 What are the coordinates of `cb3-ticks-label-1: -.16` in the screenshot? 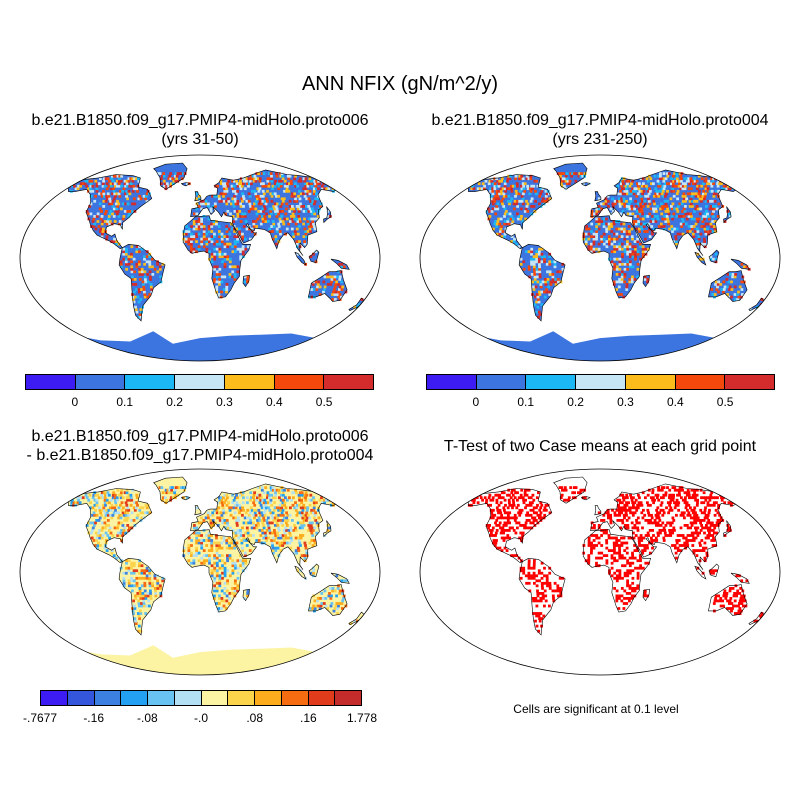 It's located at (93, 718).